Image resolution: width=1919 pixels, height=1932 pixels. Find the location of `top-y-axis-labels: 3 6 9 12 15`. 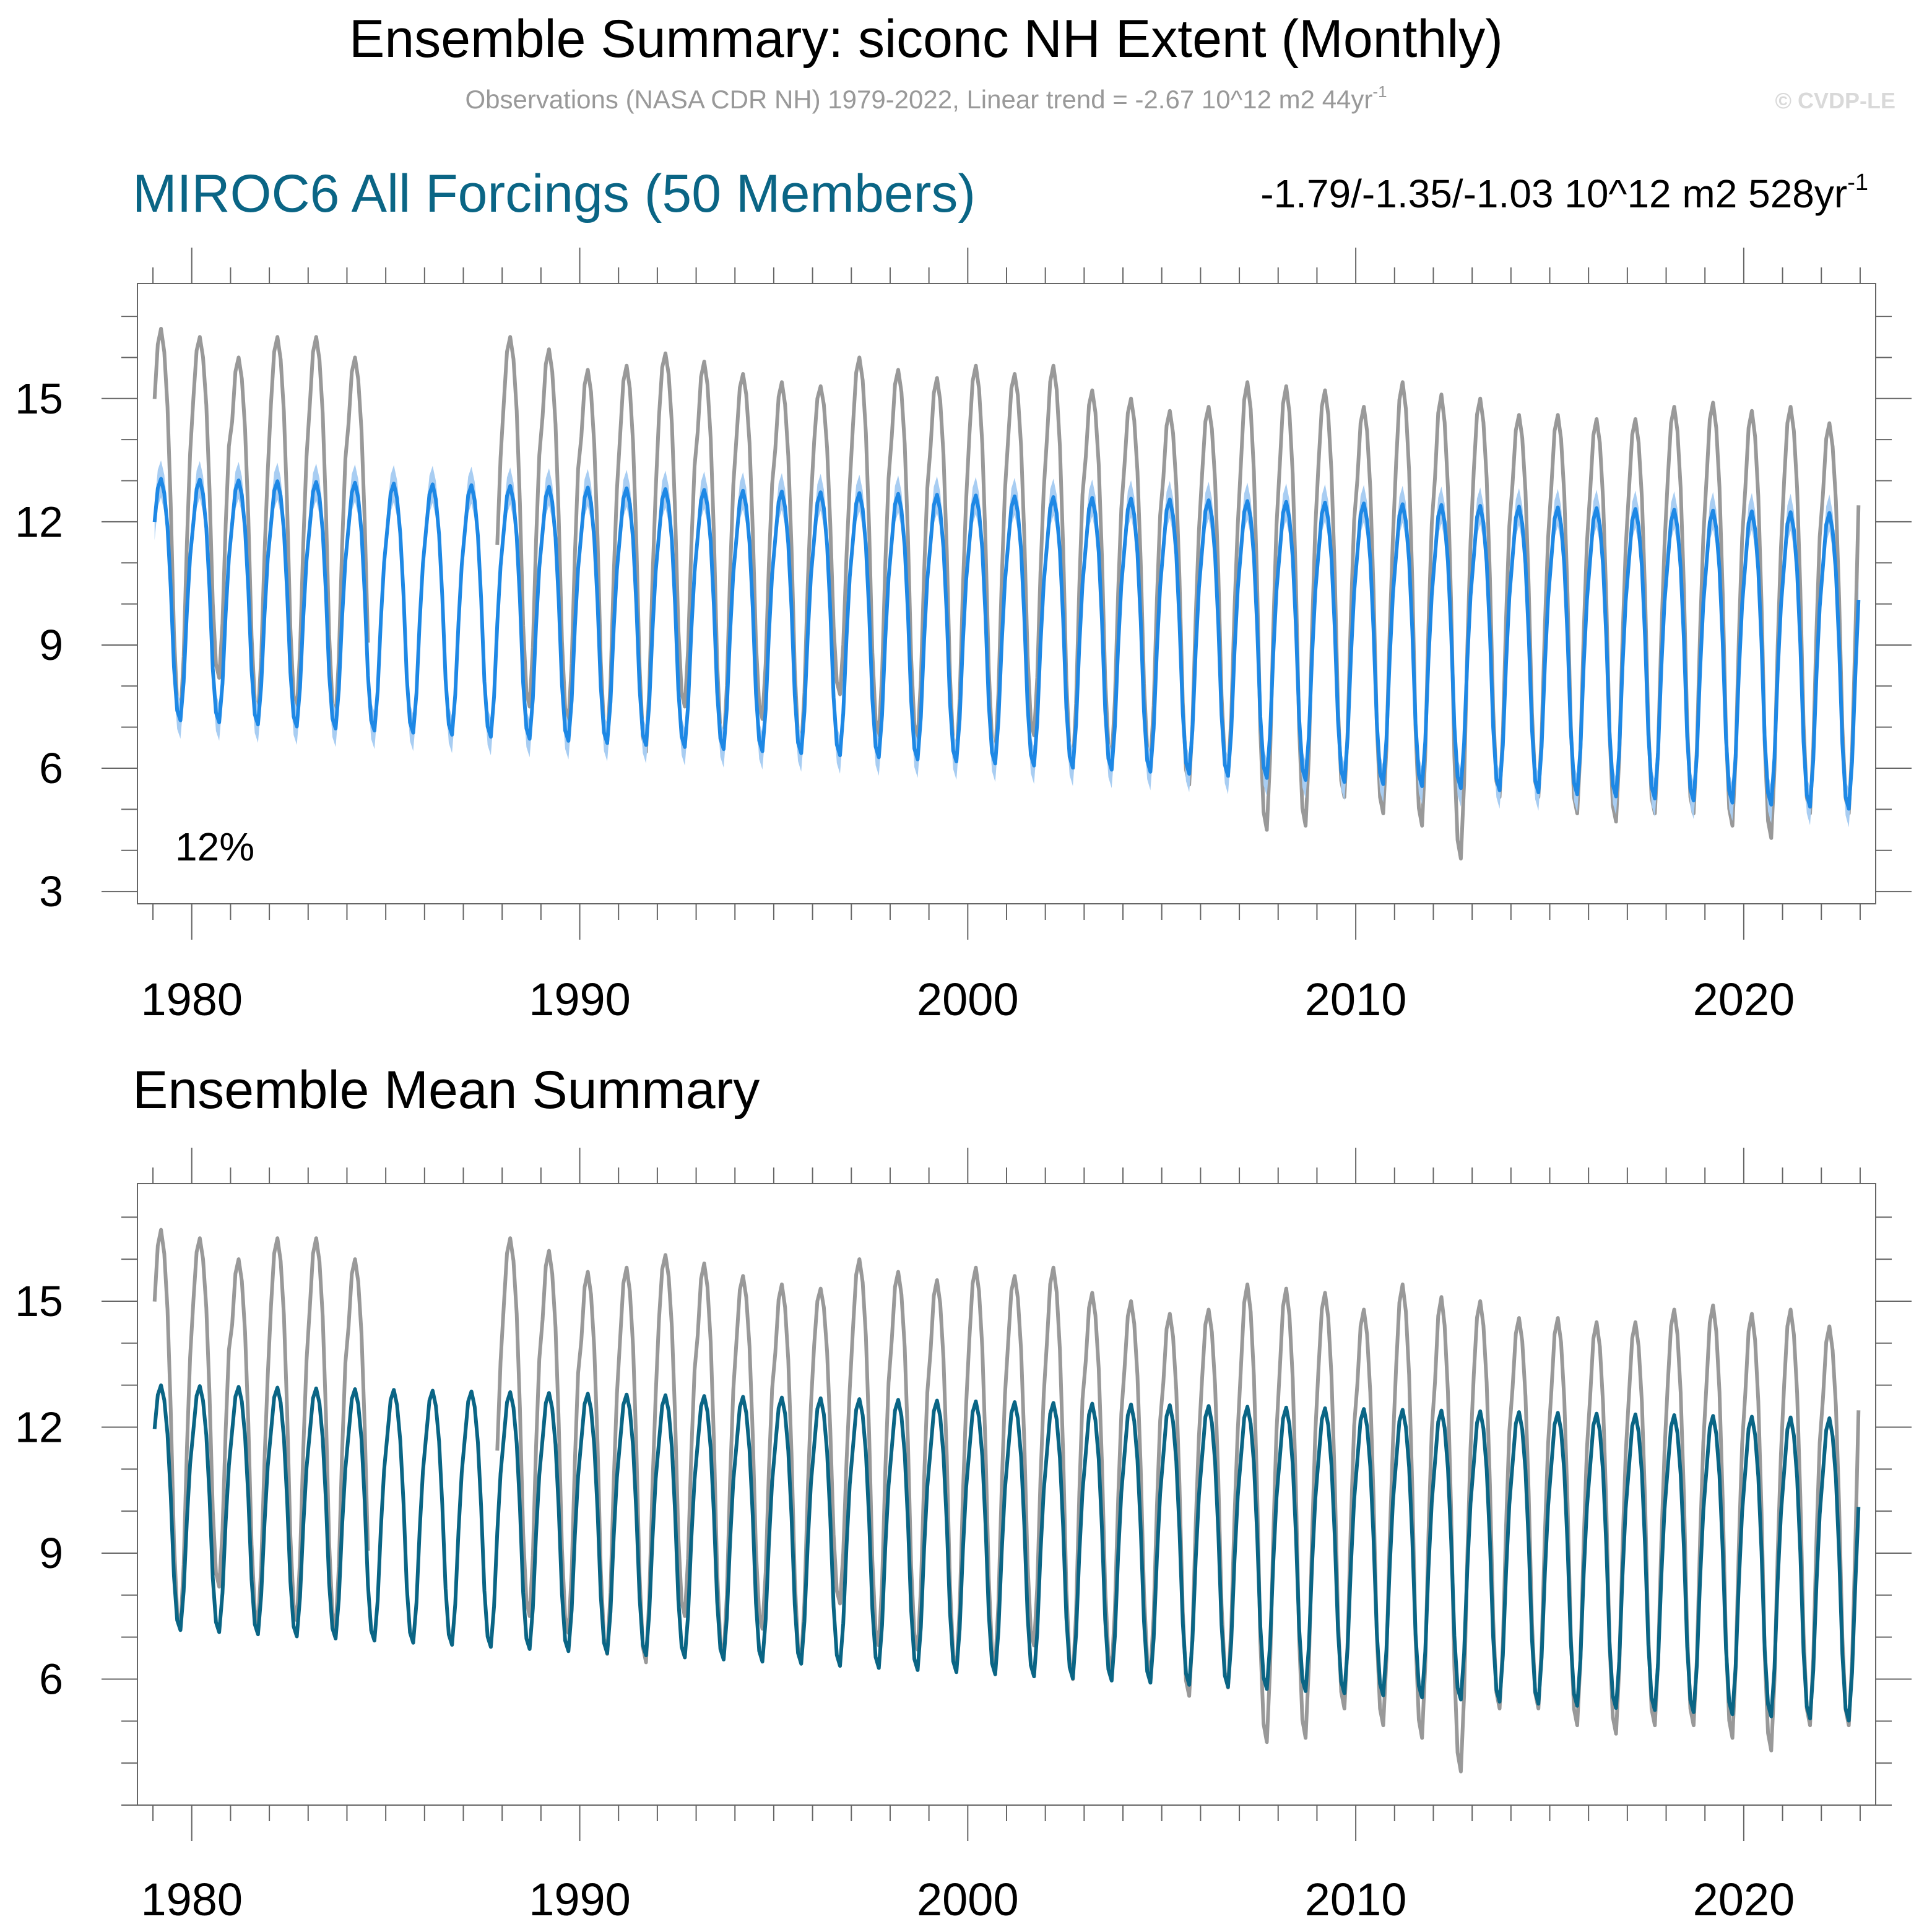

top-y-axis-labels: 3 6 9 12 15 is located at coordinates (39, 645).